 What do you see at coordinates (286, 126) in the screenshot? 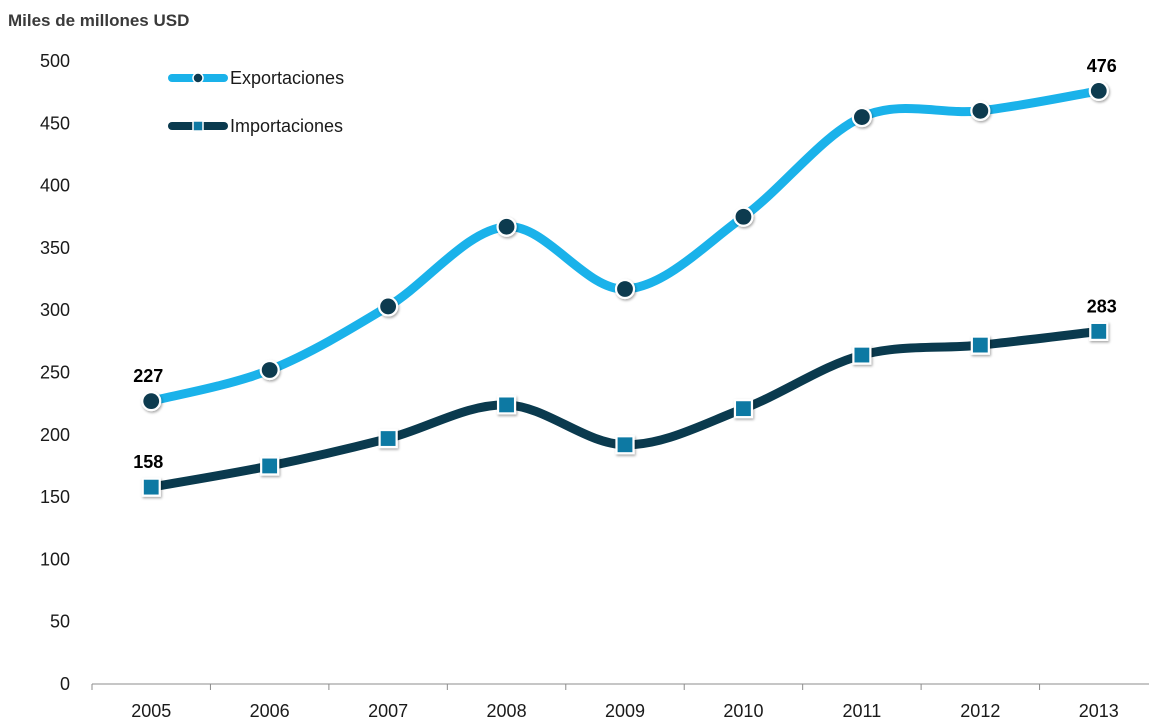
I see `legend-label-importaciones: Importaciones` at bounding box center [286, 126].